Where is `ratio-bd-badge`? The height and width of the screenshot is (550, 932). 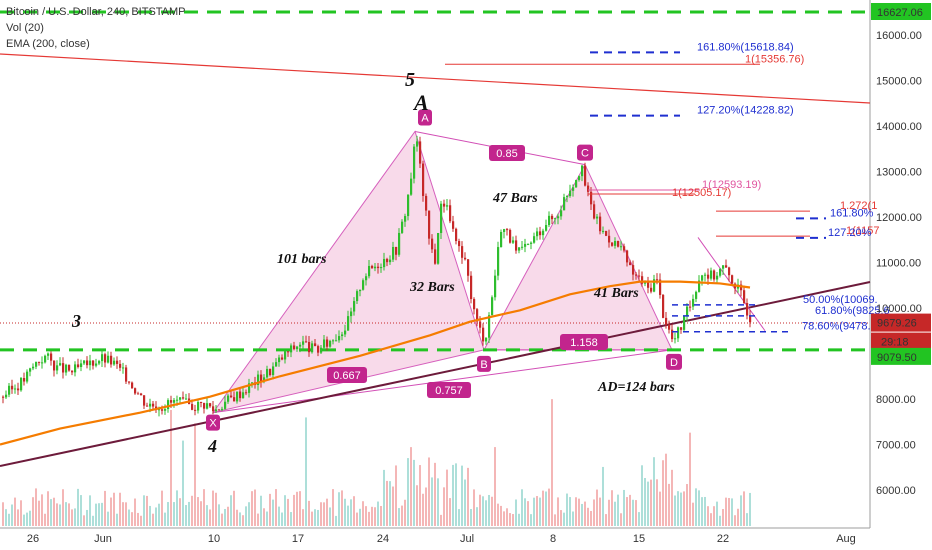 ratio-bd-badge is located at coordinates (584, 342).